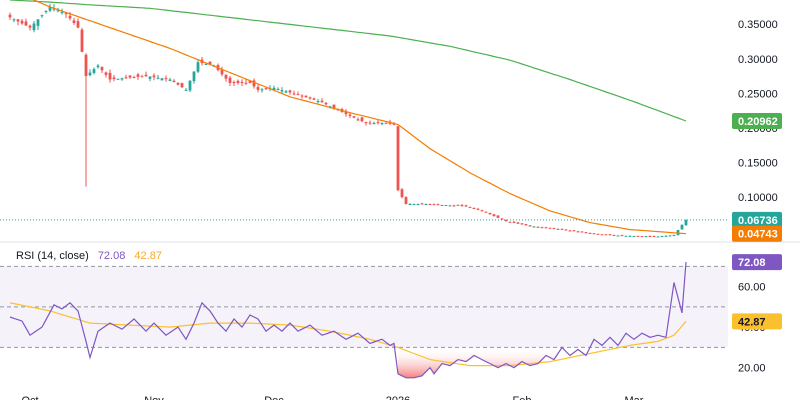 This screenshot has width=800, height=400. I want to click on price-tick-label: 0.35000, so click(758, 25).